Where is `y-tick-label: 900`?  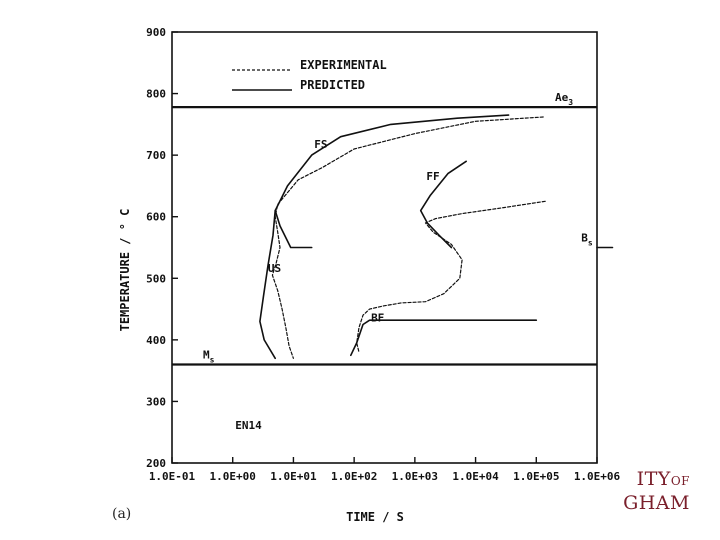 y-tick-label: 900 is located at coordinates (156, 32).